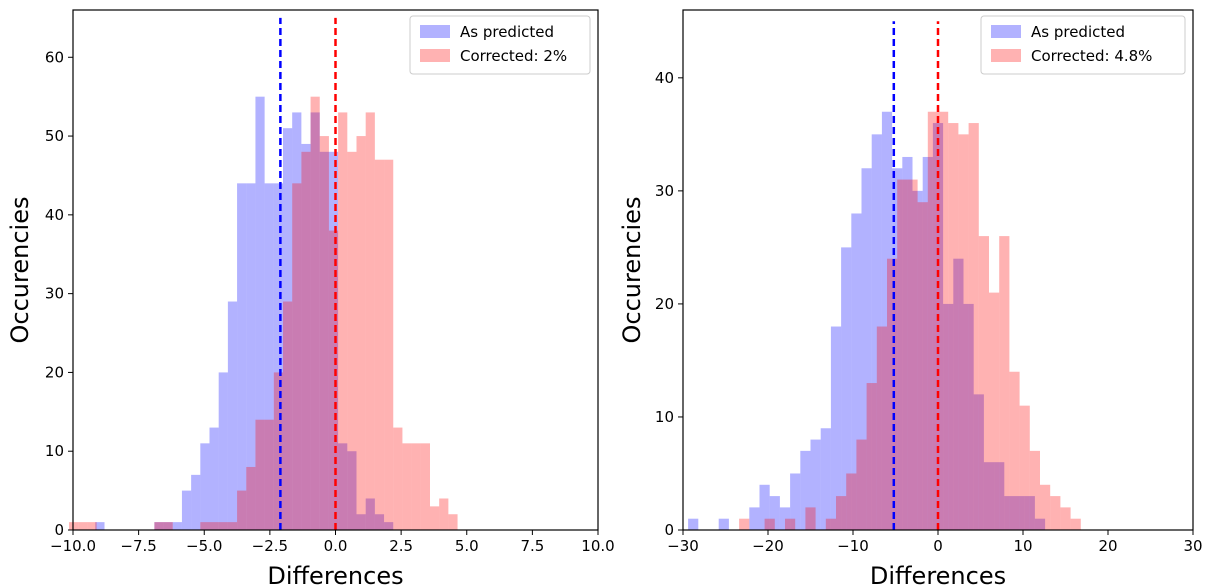 The image size is (1209, 587). What do you see at coordinates (270, 546) in the screenshot?
I see `x-tick-label: −2.5` at bounding box center [270, 546].